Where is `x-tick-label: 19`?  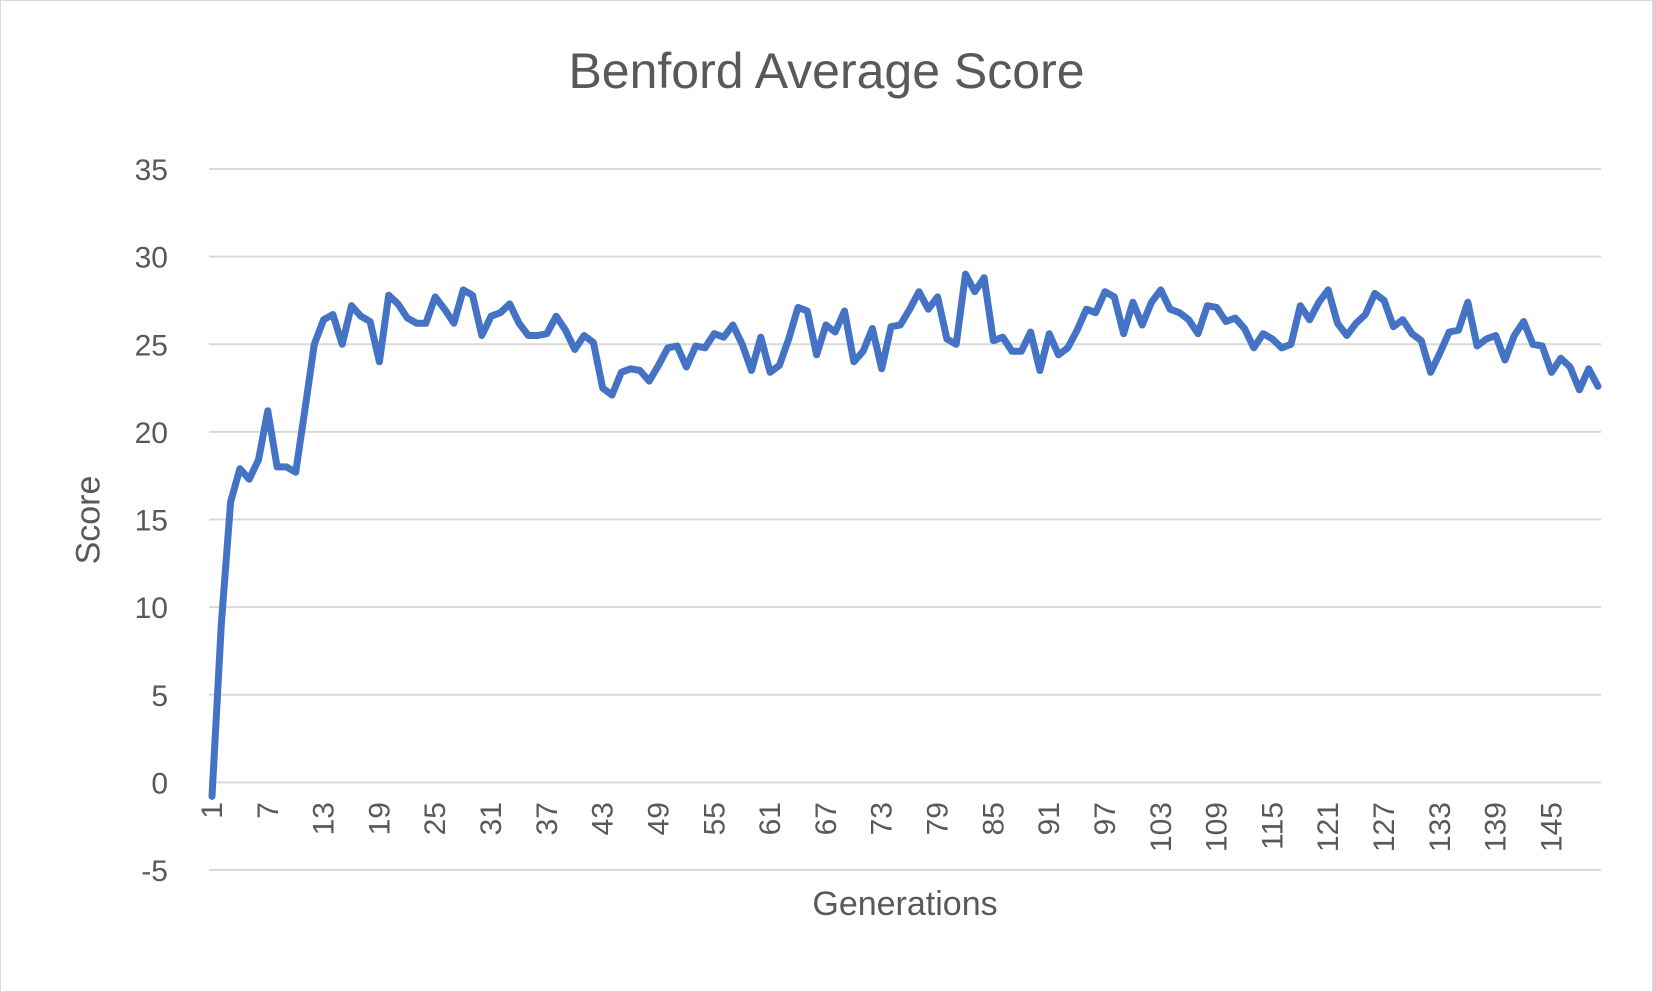
x-tick-label: 19 is located at coordinates (379, 818).